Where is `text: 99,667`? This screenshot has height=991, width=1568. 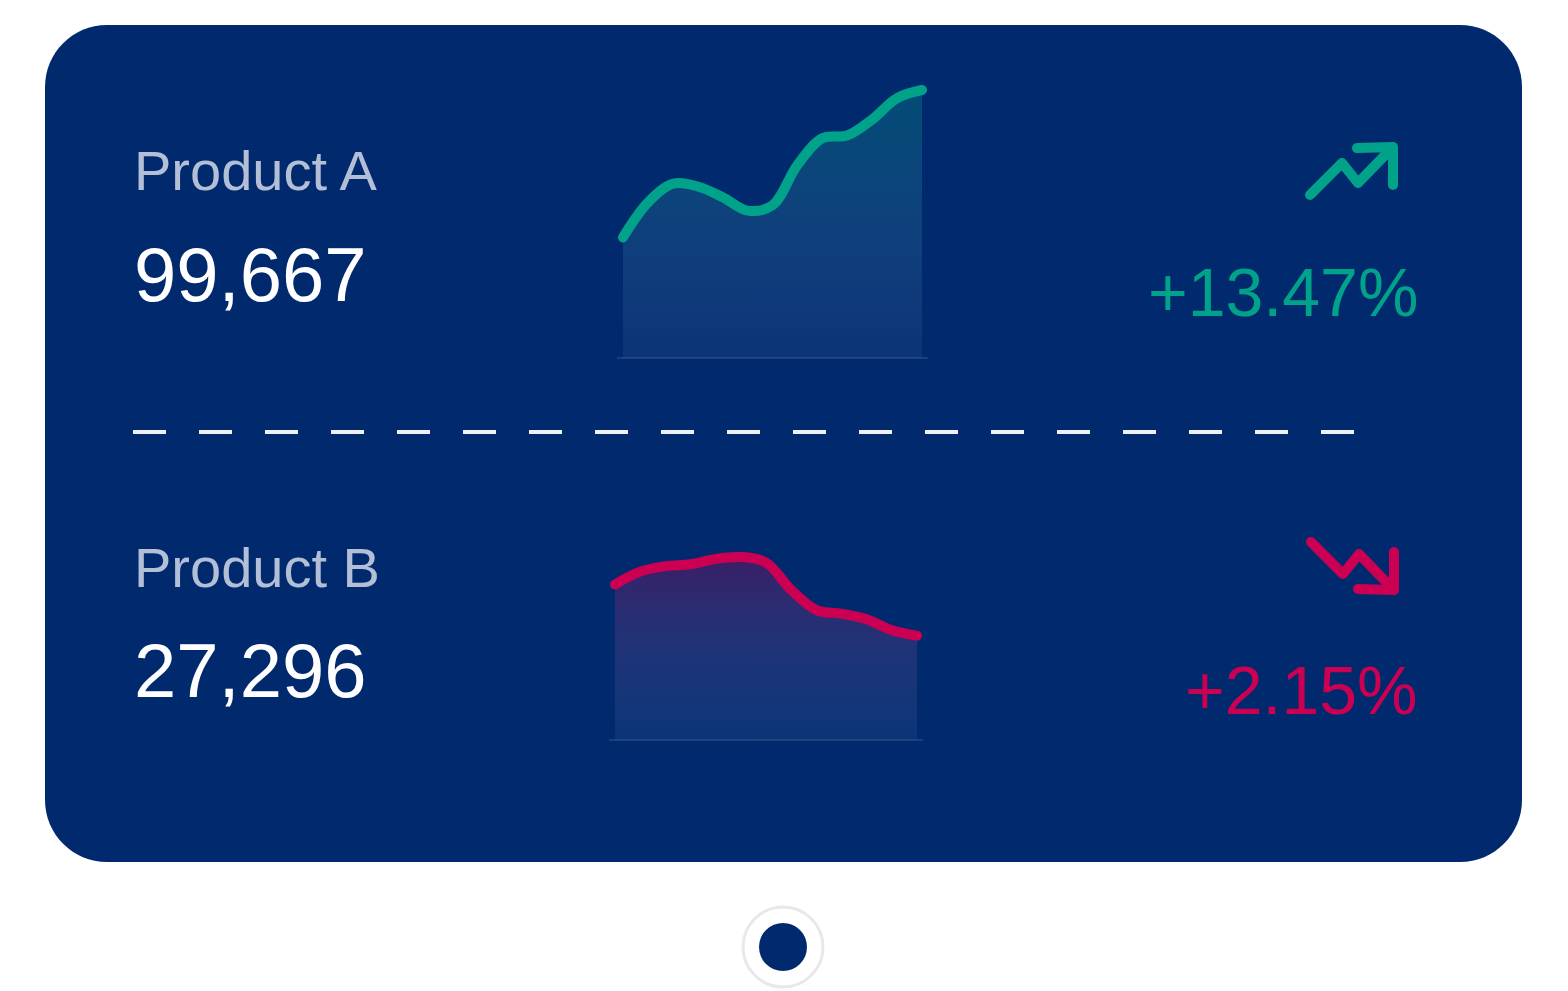
text: 99,667 is located at coordinates (250, 274).